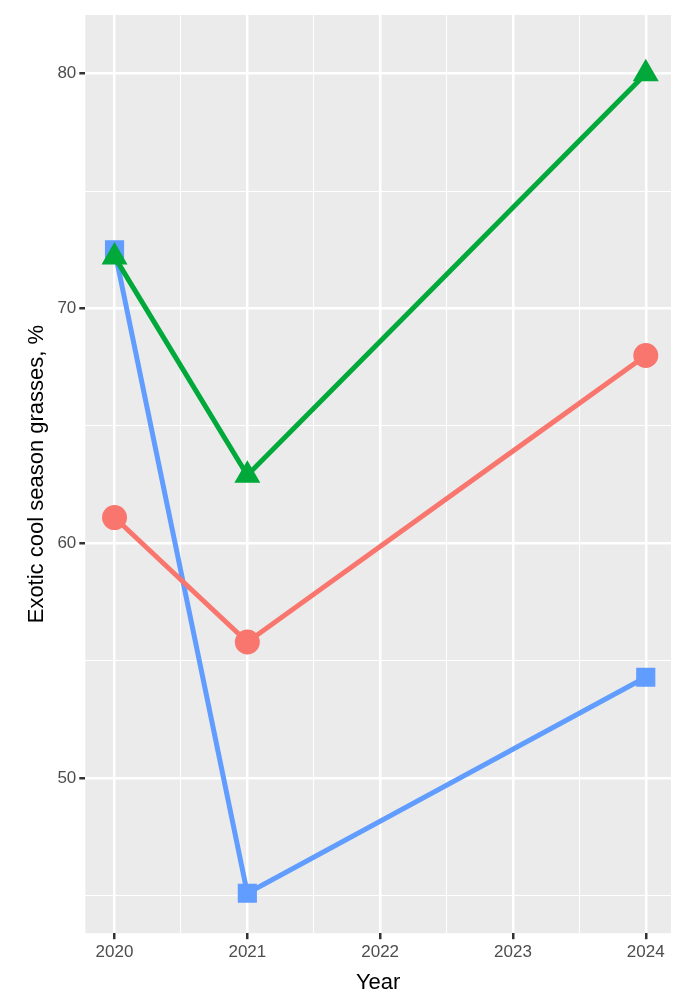  What do you see at coordinates (36, 474) in the screenshot?
I see `y-axis-title: Exotic cool season grasses, %` at bounding box center [36, 474].